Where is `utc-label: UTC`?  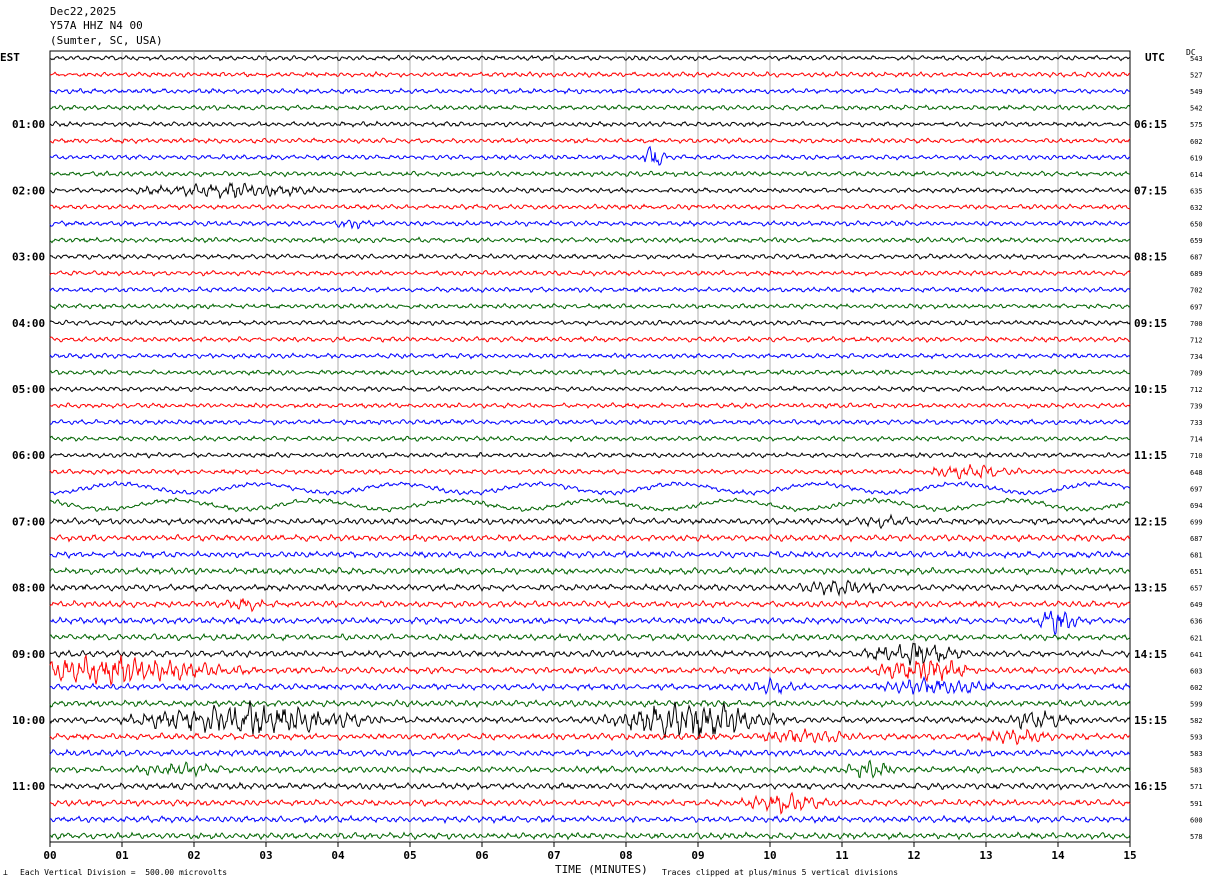
utc-label: UTC is located at coordinates (1155, 57).